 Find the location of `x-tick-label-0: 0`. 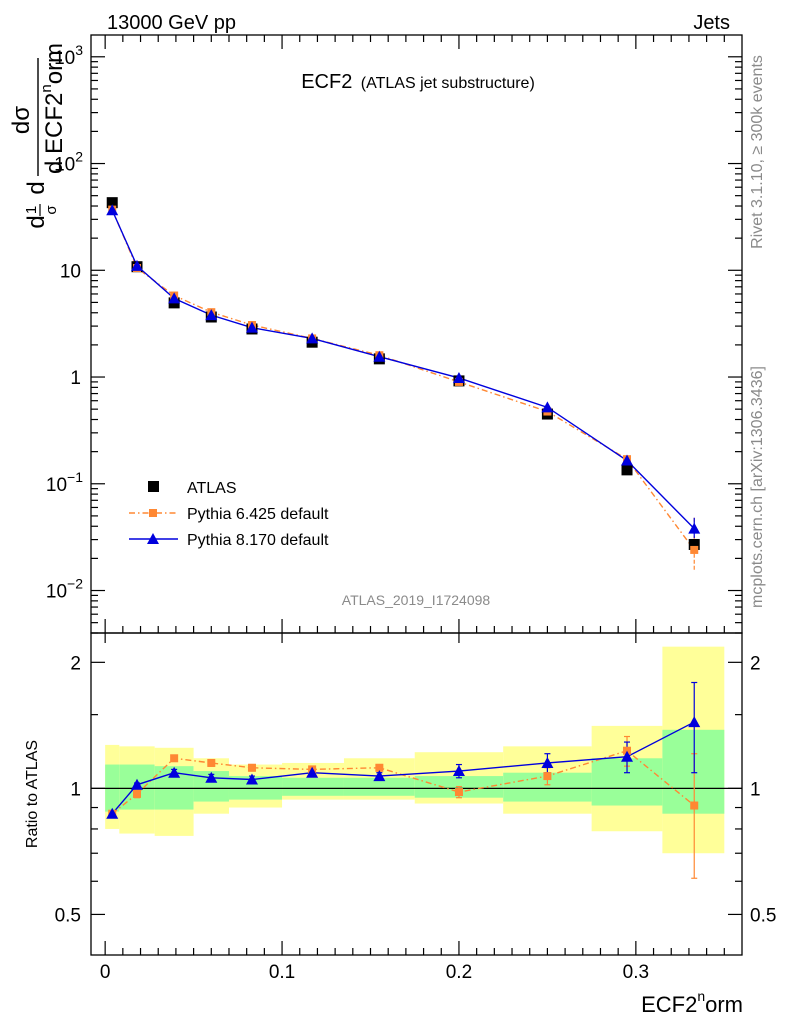

x-tick-label-0: 0 is located at coordinates (105, 972).